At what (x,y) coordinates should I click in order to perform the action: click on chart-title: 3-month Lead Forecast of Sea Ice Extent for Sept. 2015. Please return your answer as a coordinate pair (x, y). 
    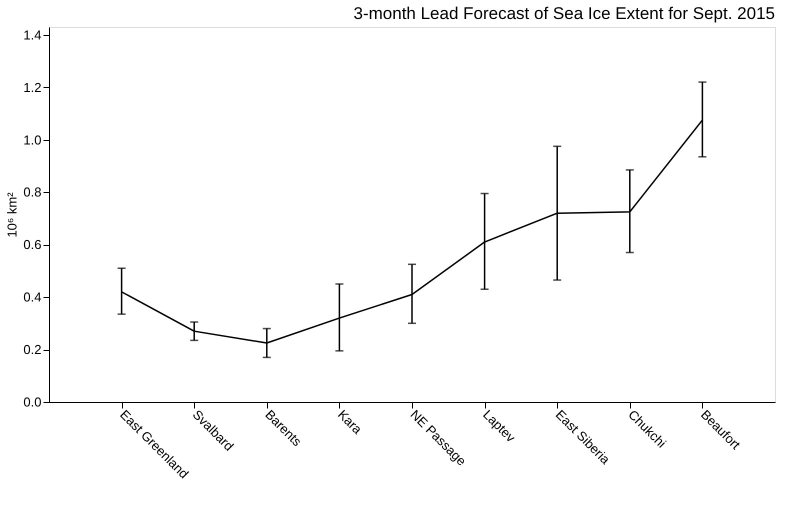
    Looking at the image, I should click on (564, 13).